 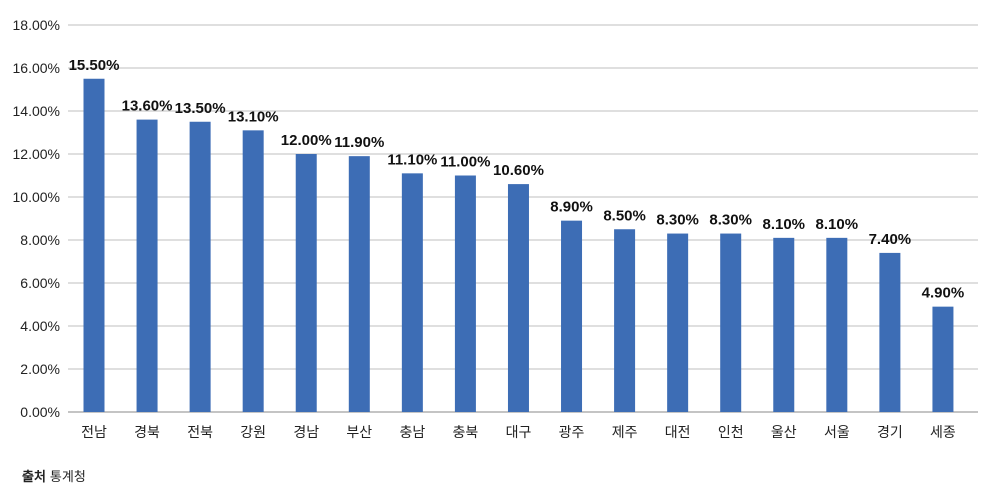 I want to click on x-tick-label: 충남, so click(x=412, y=433).